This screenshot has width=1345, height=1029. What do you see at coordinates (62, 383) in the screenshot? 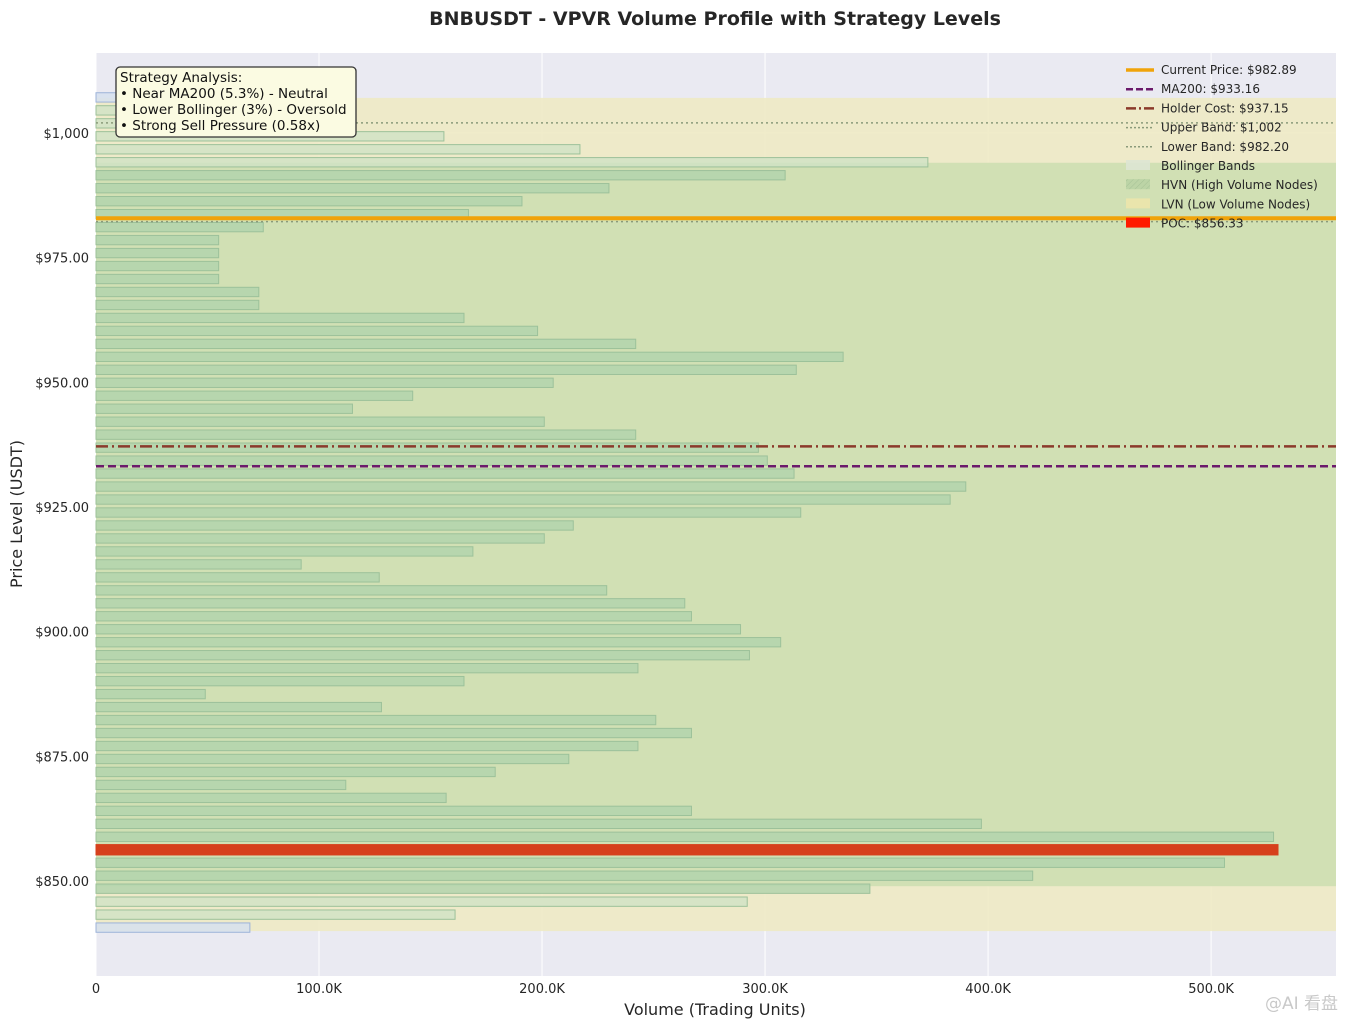
I see `y-tick-label: $950.00` at bounding box center [62, 383].